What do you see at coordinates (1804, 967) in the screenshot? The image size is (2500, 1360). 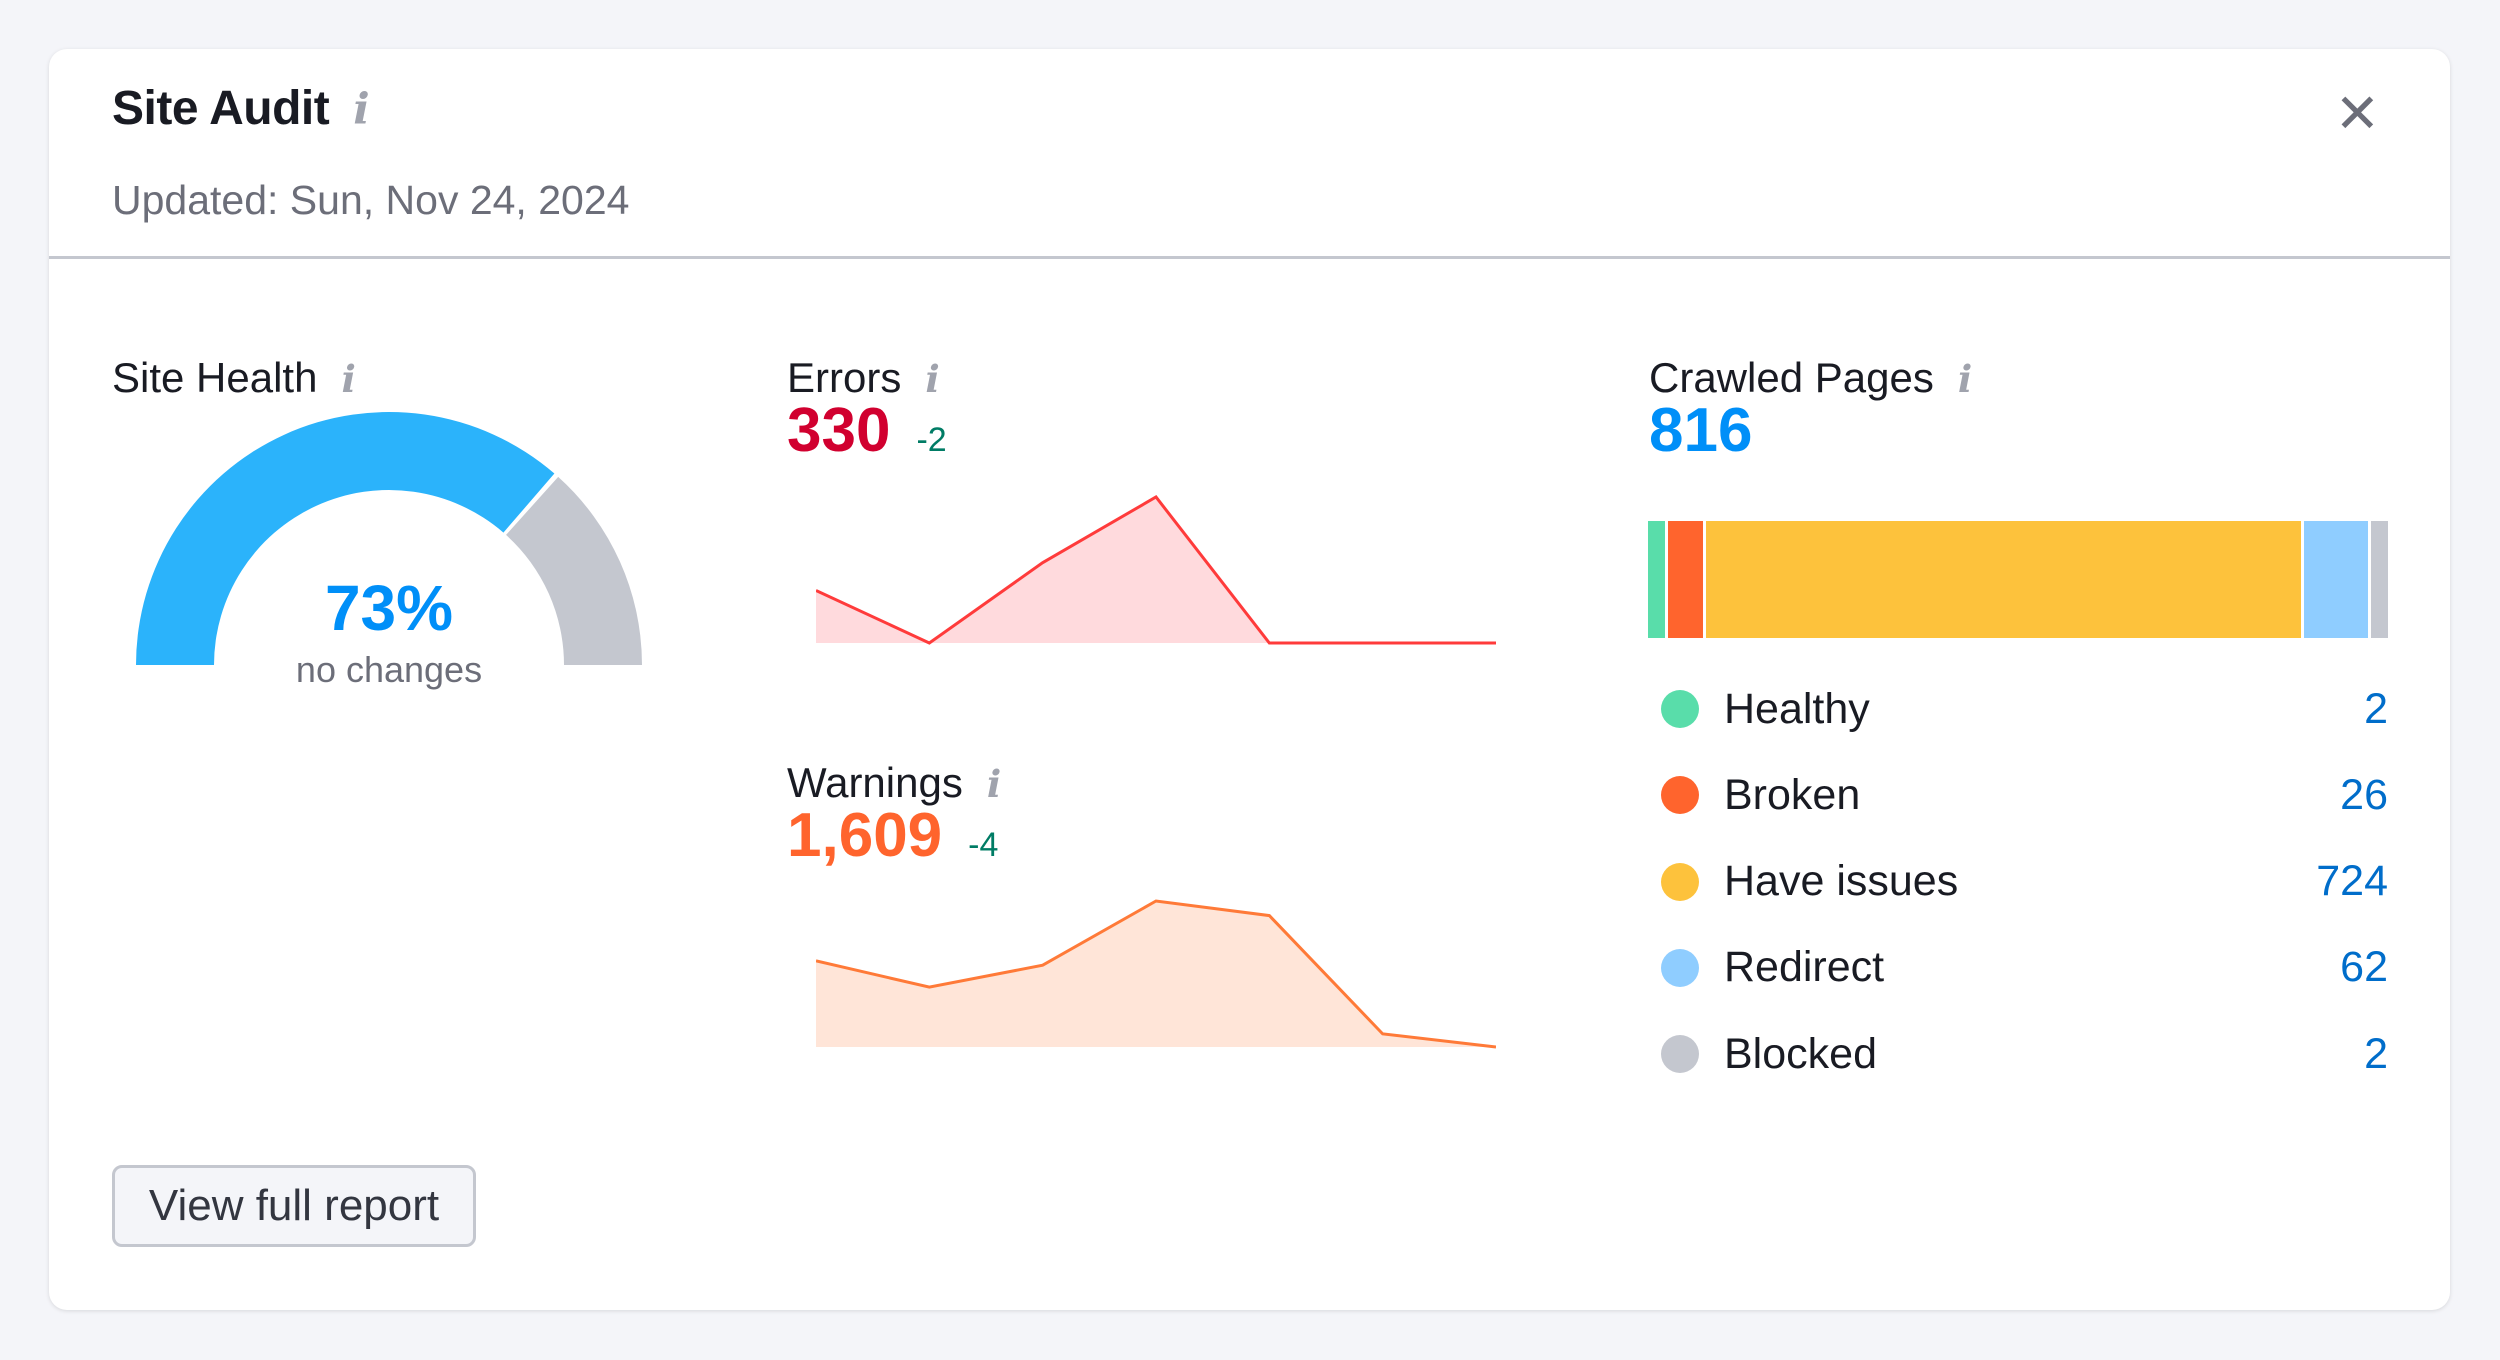 I see `legend-label: Redirect` at bounding box center [1804, 967].